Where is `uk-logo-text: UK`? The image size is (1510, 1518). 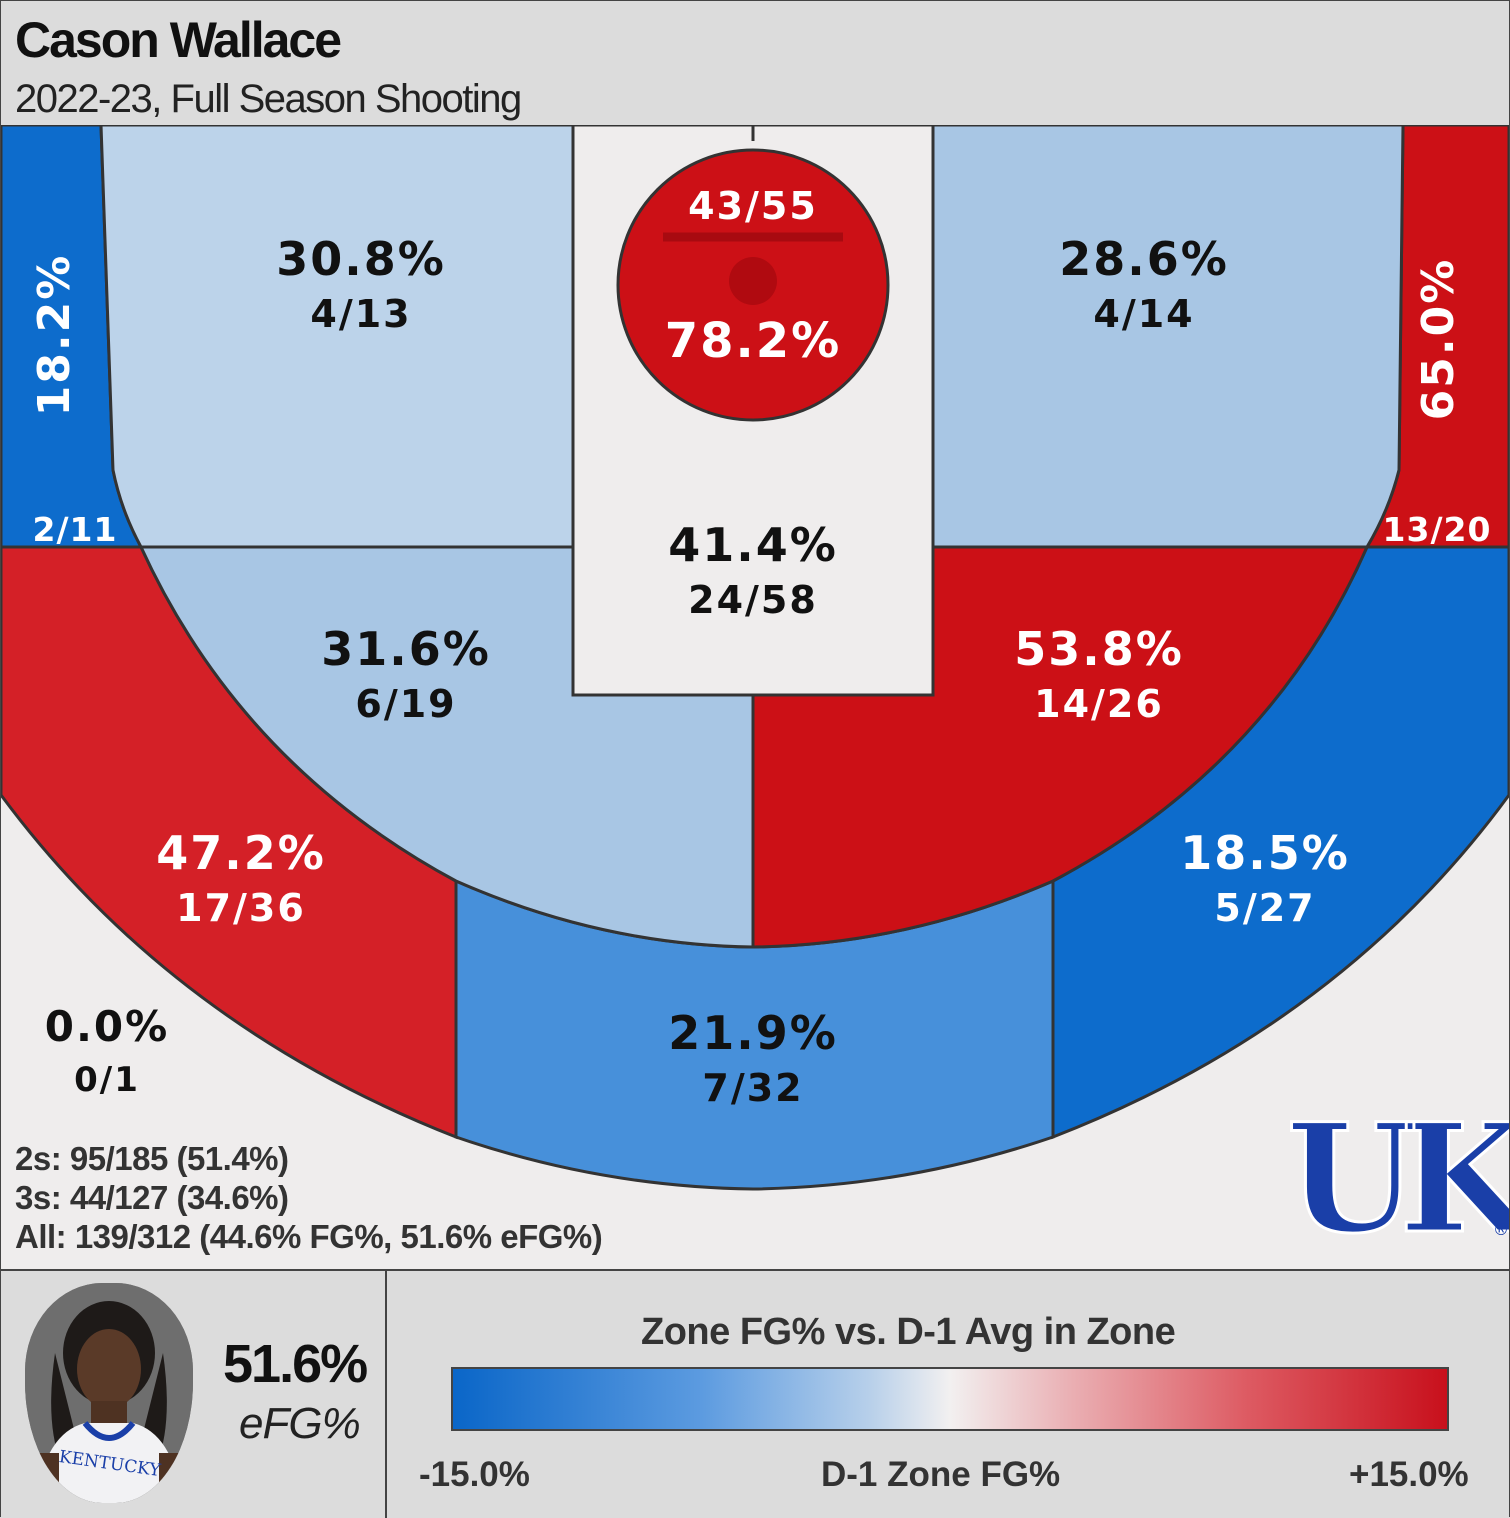 uk-logo-text: UK is located at coordinates (1397, 1179).